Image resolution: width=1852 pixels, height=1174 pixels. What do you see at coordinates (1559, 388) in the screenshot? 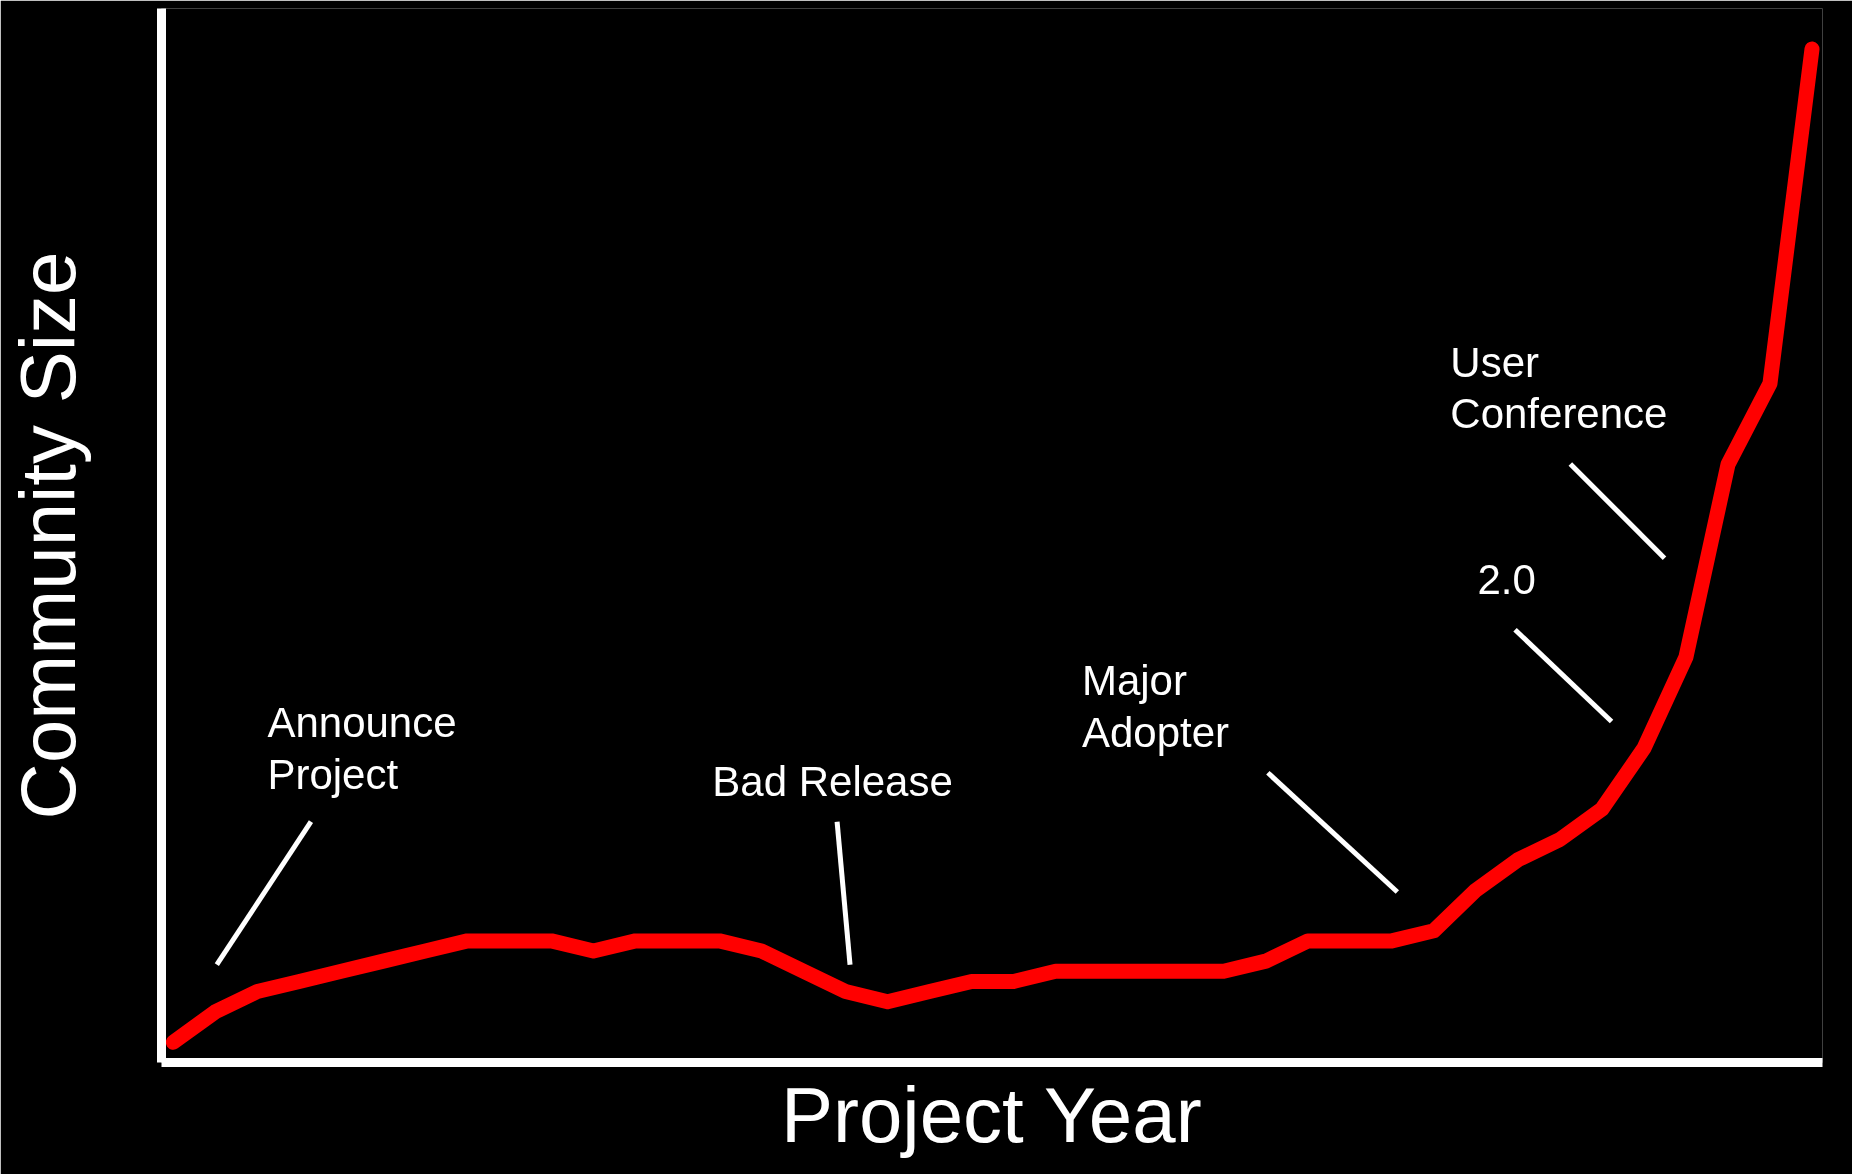
I see `annotation: User Conference` at bounding box center [1559, 388].